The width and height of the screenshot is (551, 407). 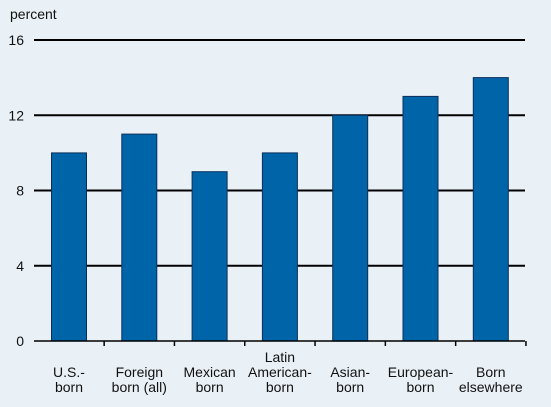 What do you see at coordinates (20, 266) in the screenshot?
I see `y-tick-label: 4` at bounding box center [20, 266].